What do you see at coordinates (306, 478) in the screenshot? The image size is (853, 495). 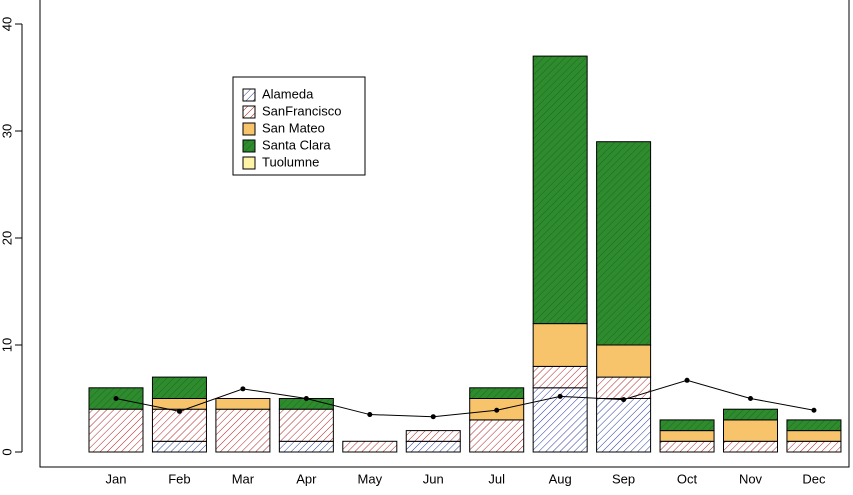 I see `x-tick-label: Apr` at bounding box center [306, 478].